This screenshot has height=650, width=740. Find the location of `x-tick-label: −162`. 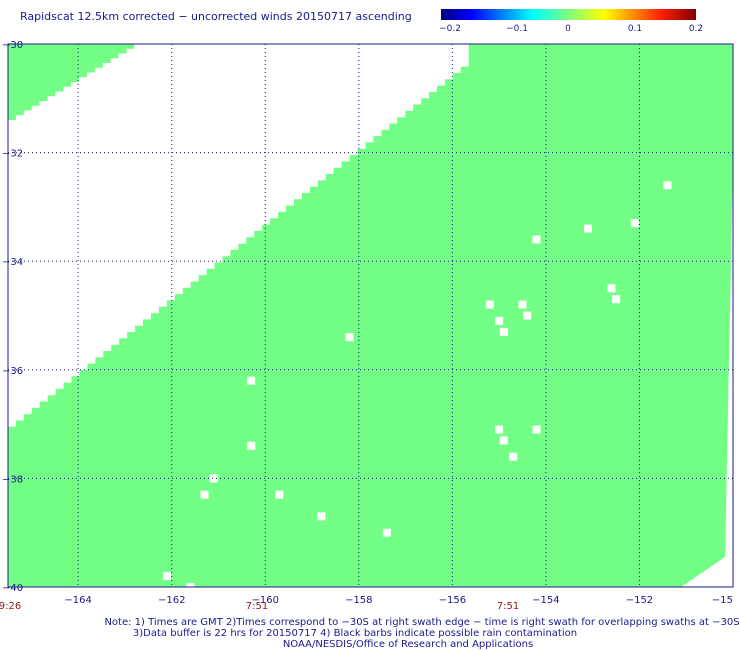

x-tick-label: −162 is located at coordinates (171, 600).